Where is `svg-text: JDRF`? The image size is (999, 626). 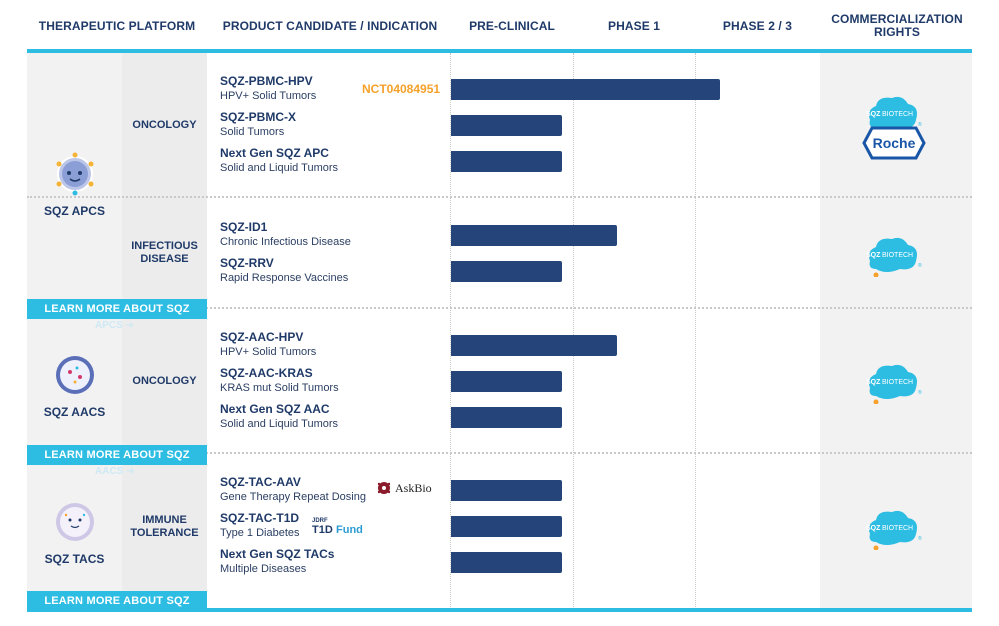
svg-text: JDRF is located at coordinates (320, 521).